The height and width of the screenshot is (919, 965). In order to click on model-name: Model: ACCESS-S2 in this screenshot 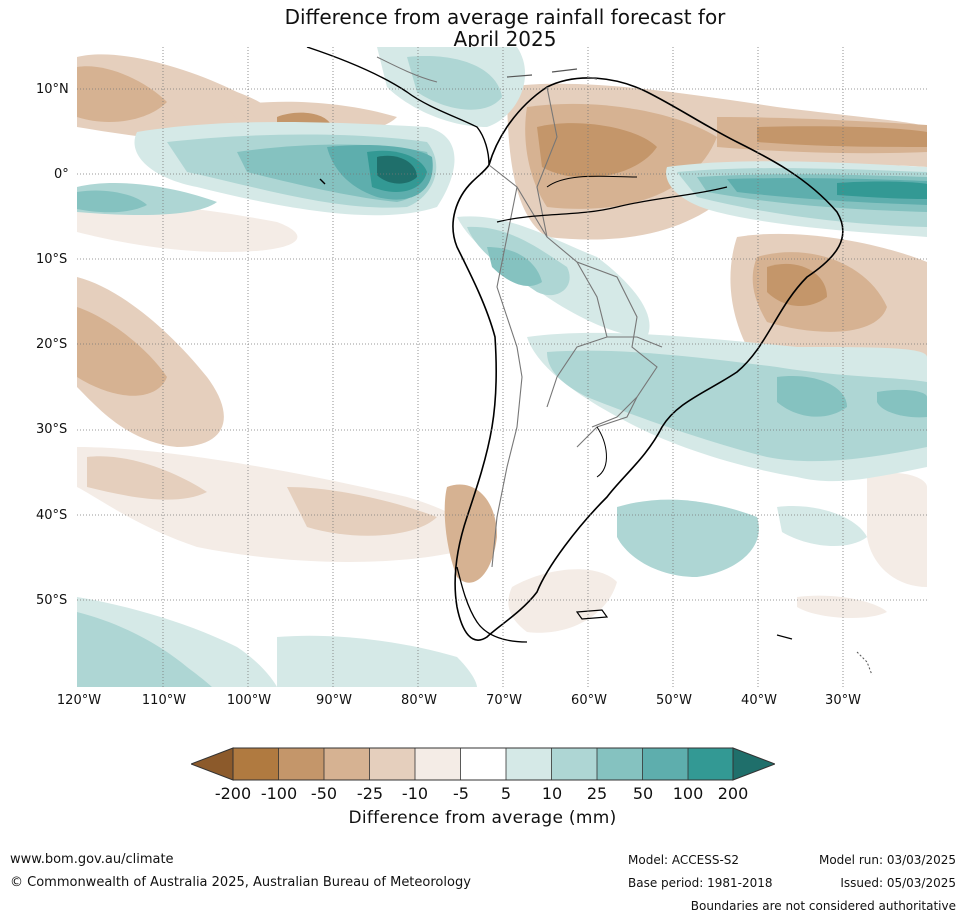, I will do `click(684, 860)`.